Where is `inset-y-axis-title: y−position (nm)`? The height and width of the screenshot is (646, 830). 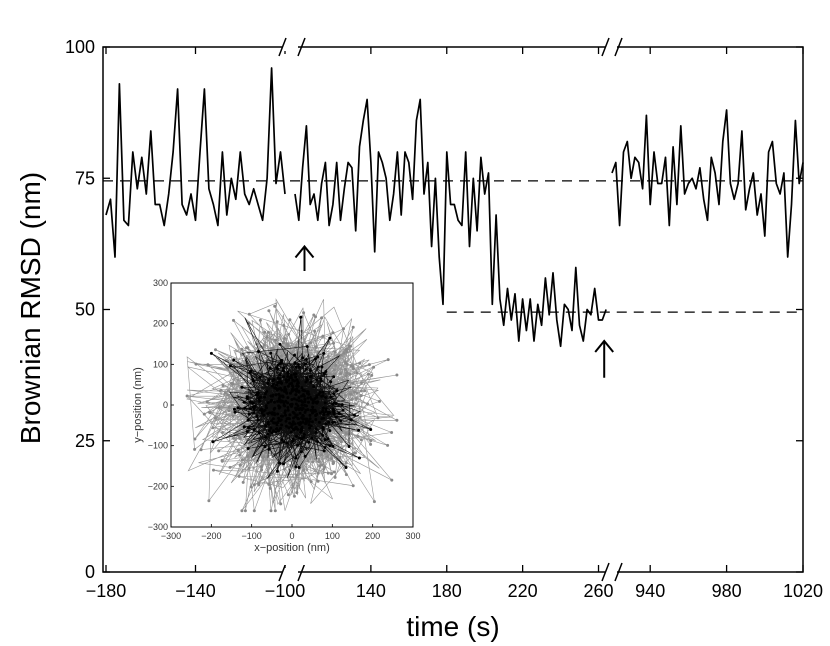
inset-y-axis-title: y−position (nm) is located at coordinates (138, 405).